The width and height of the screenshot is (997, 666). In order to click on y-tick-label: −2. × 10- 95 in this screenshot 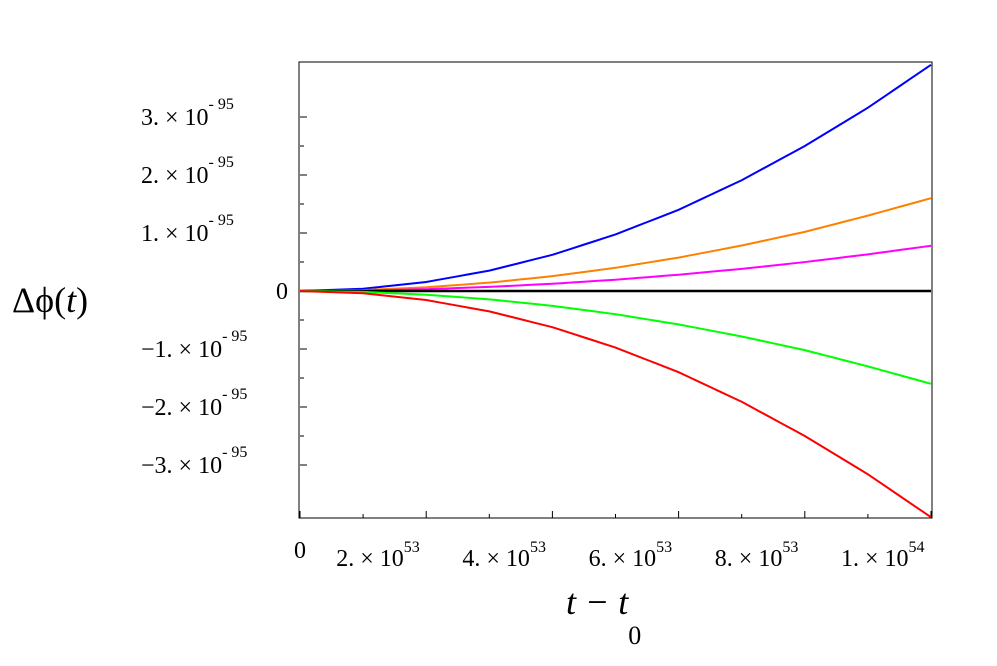, I will do `click(194, 403)`.